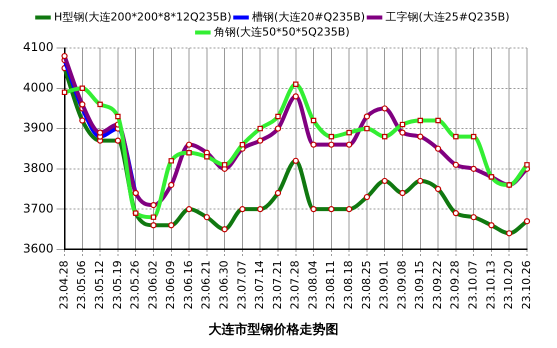 The image size is (557, 348). What do you see at coordinates (277, 285) in the screenshot?
I see `x-tick-label: 23.07.21` at bounding box center [277, 285].